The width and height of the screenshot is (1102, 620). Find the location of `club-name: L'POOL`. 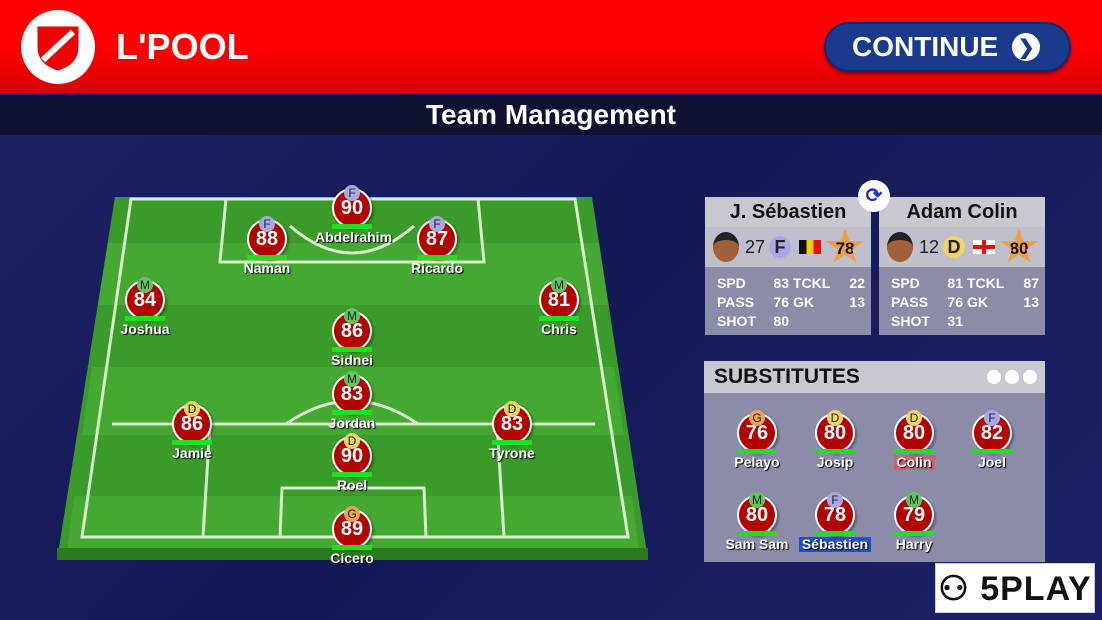

club-name: L'POOL is located at coordinates (182, 46).